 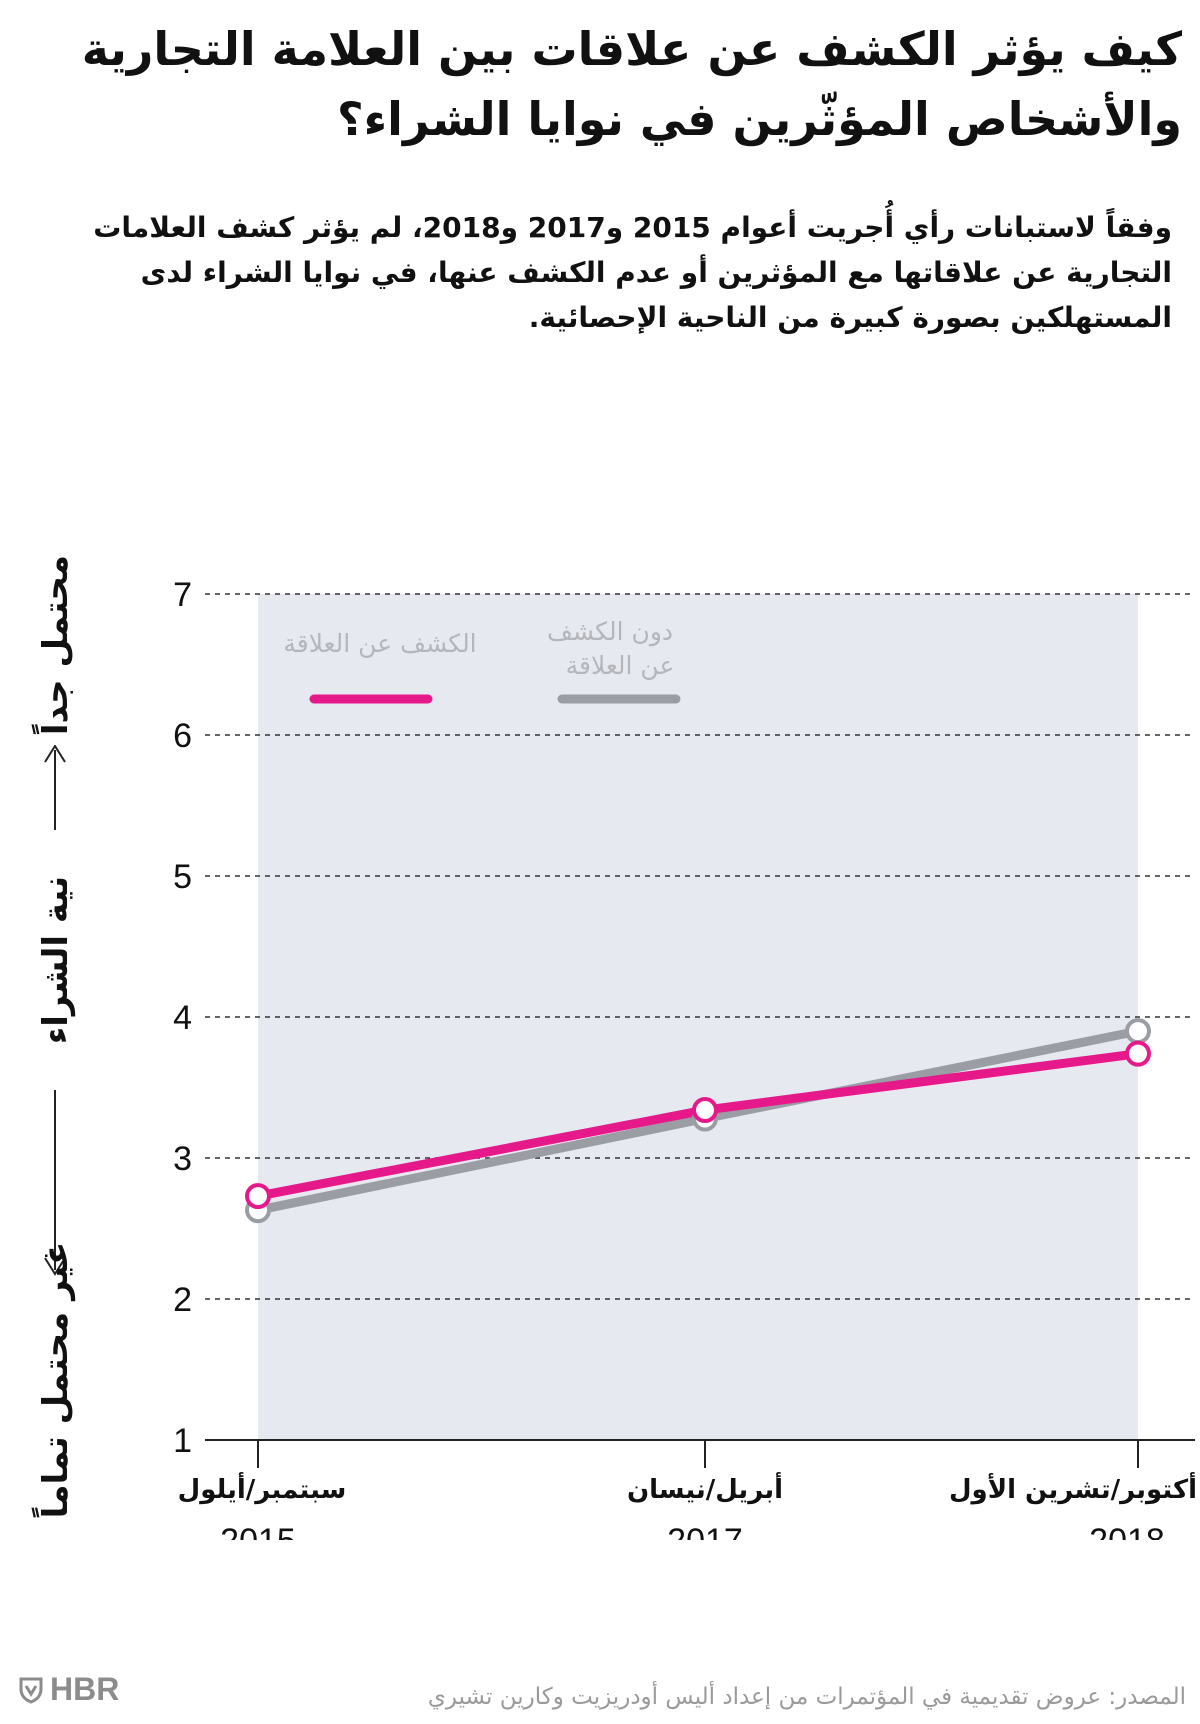 I want to click on y-axis-caption-bottom-bg, so click(x=55, y=1405).